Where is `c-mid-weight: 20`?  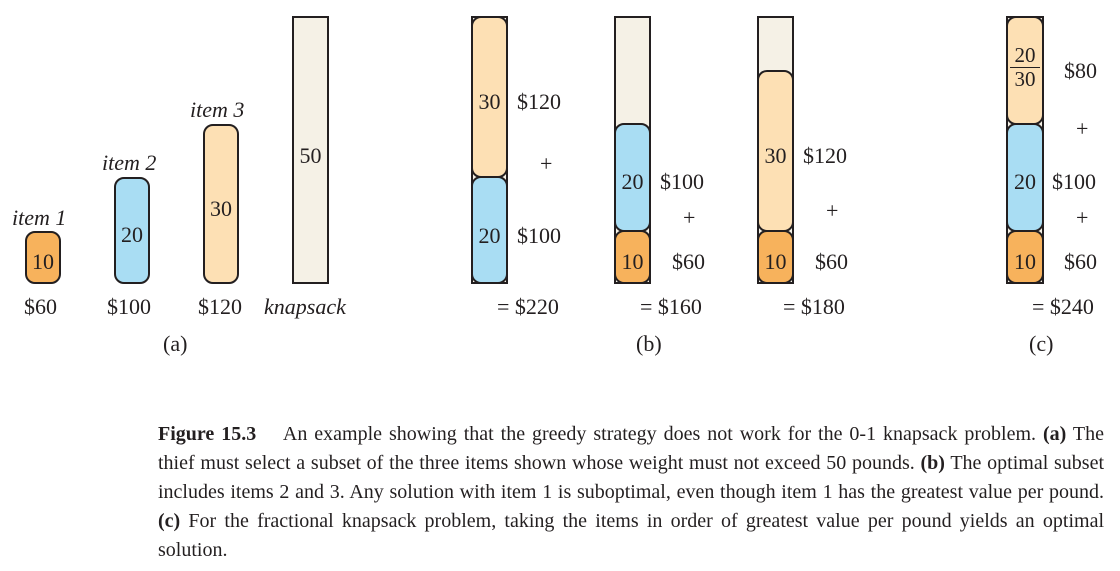
c-mid-weight: 20 is located at coordinates (1025, 181).